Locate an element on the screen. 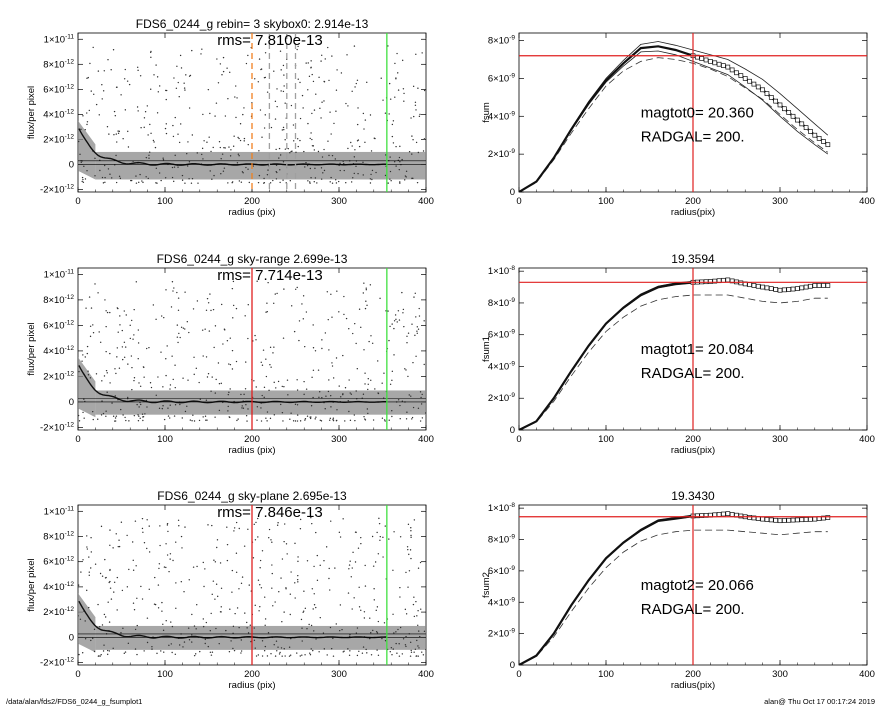 The height and width of the screenshot is (708, 885). panel-2-xtick-label: 300 is located at coordinates (780, 201).